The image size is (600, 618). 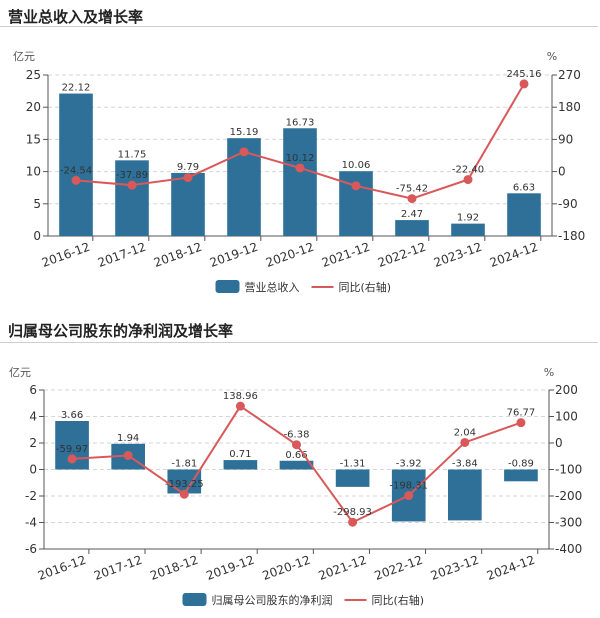 What do you see at coordinates (521, 413) in the screenshot?
I see `yoy-value-label: 76.77` at bounding box center [521, 413].